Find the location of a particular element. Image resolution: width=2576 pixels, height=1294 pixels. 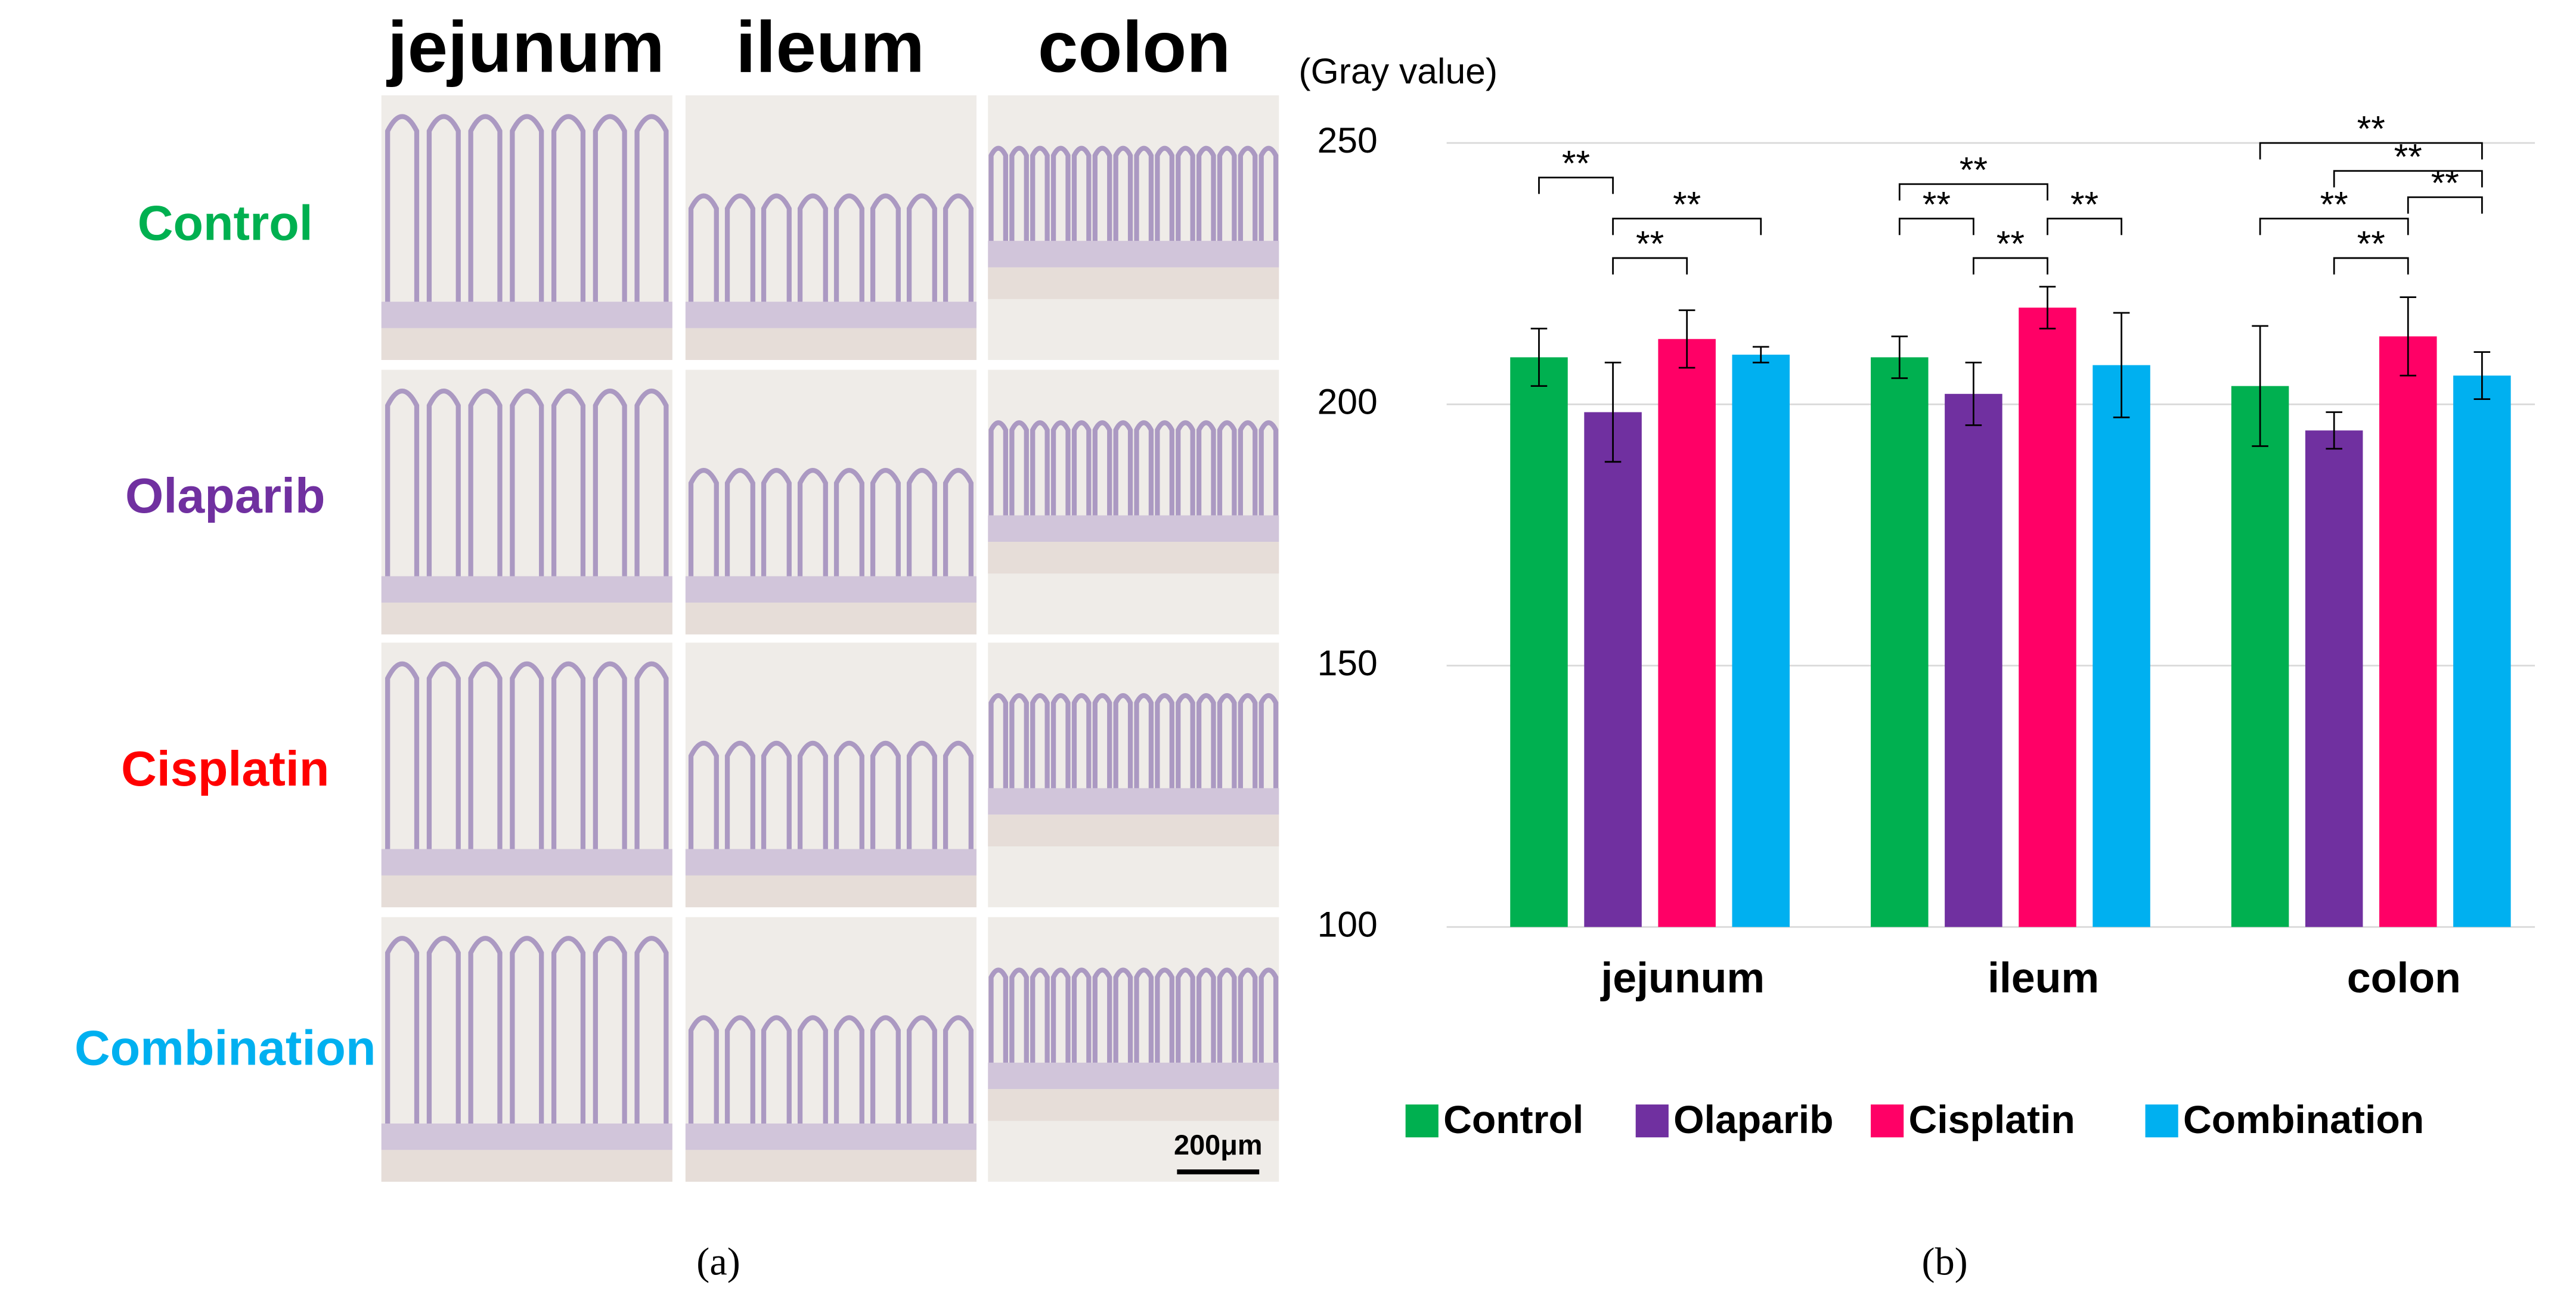

row-label: Combination is located at coordinates (225, 1048).